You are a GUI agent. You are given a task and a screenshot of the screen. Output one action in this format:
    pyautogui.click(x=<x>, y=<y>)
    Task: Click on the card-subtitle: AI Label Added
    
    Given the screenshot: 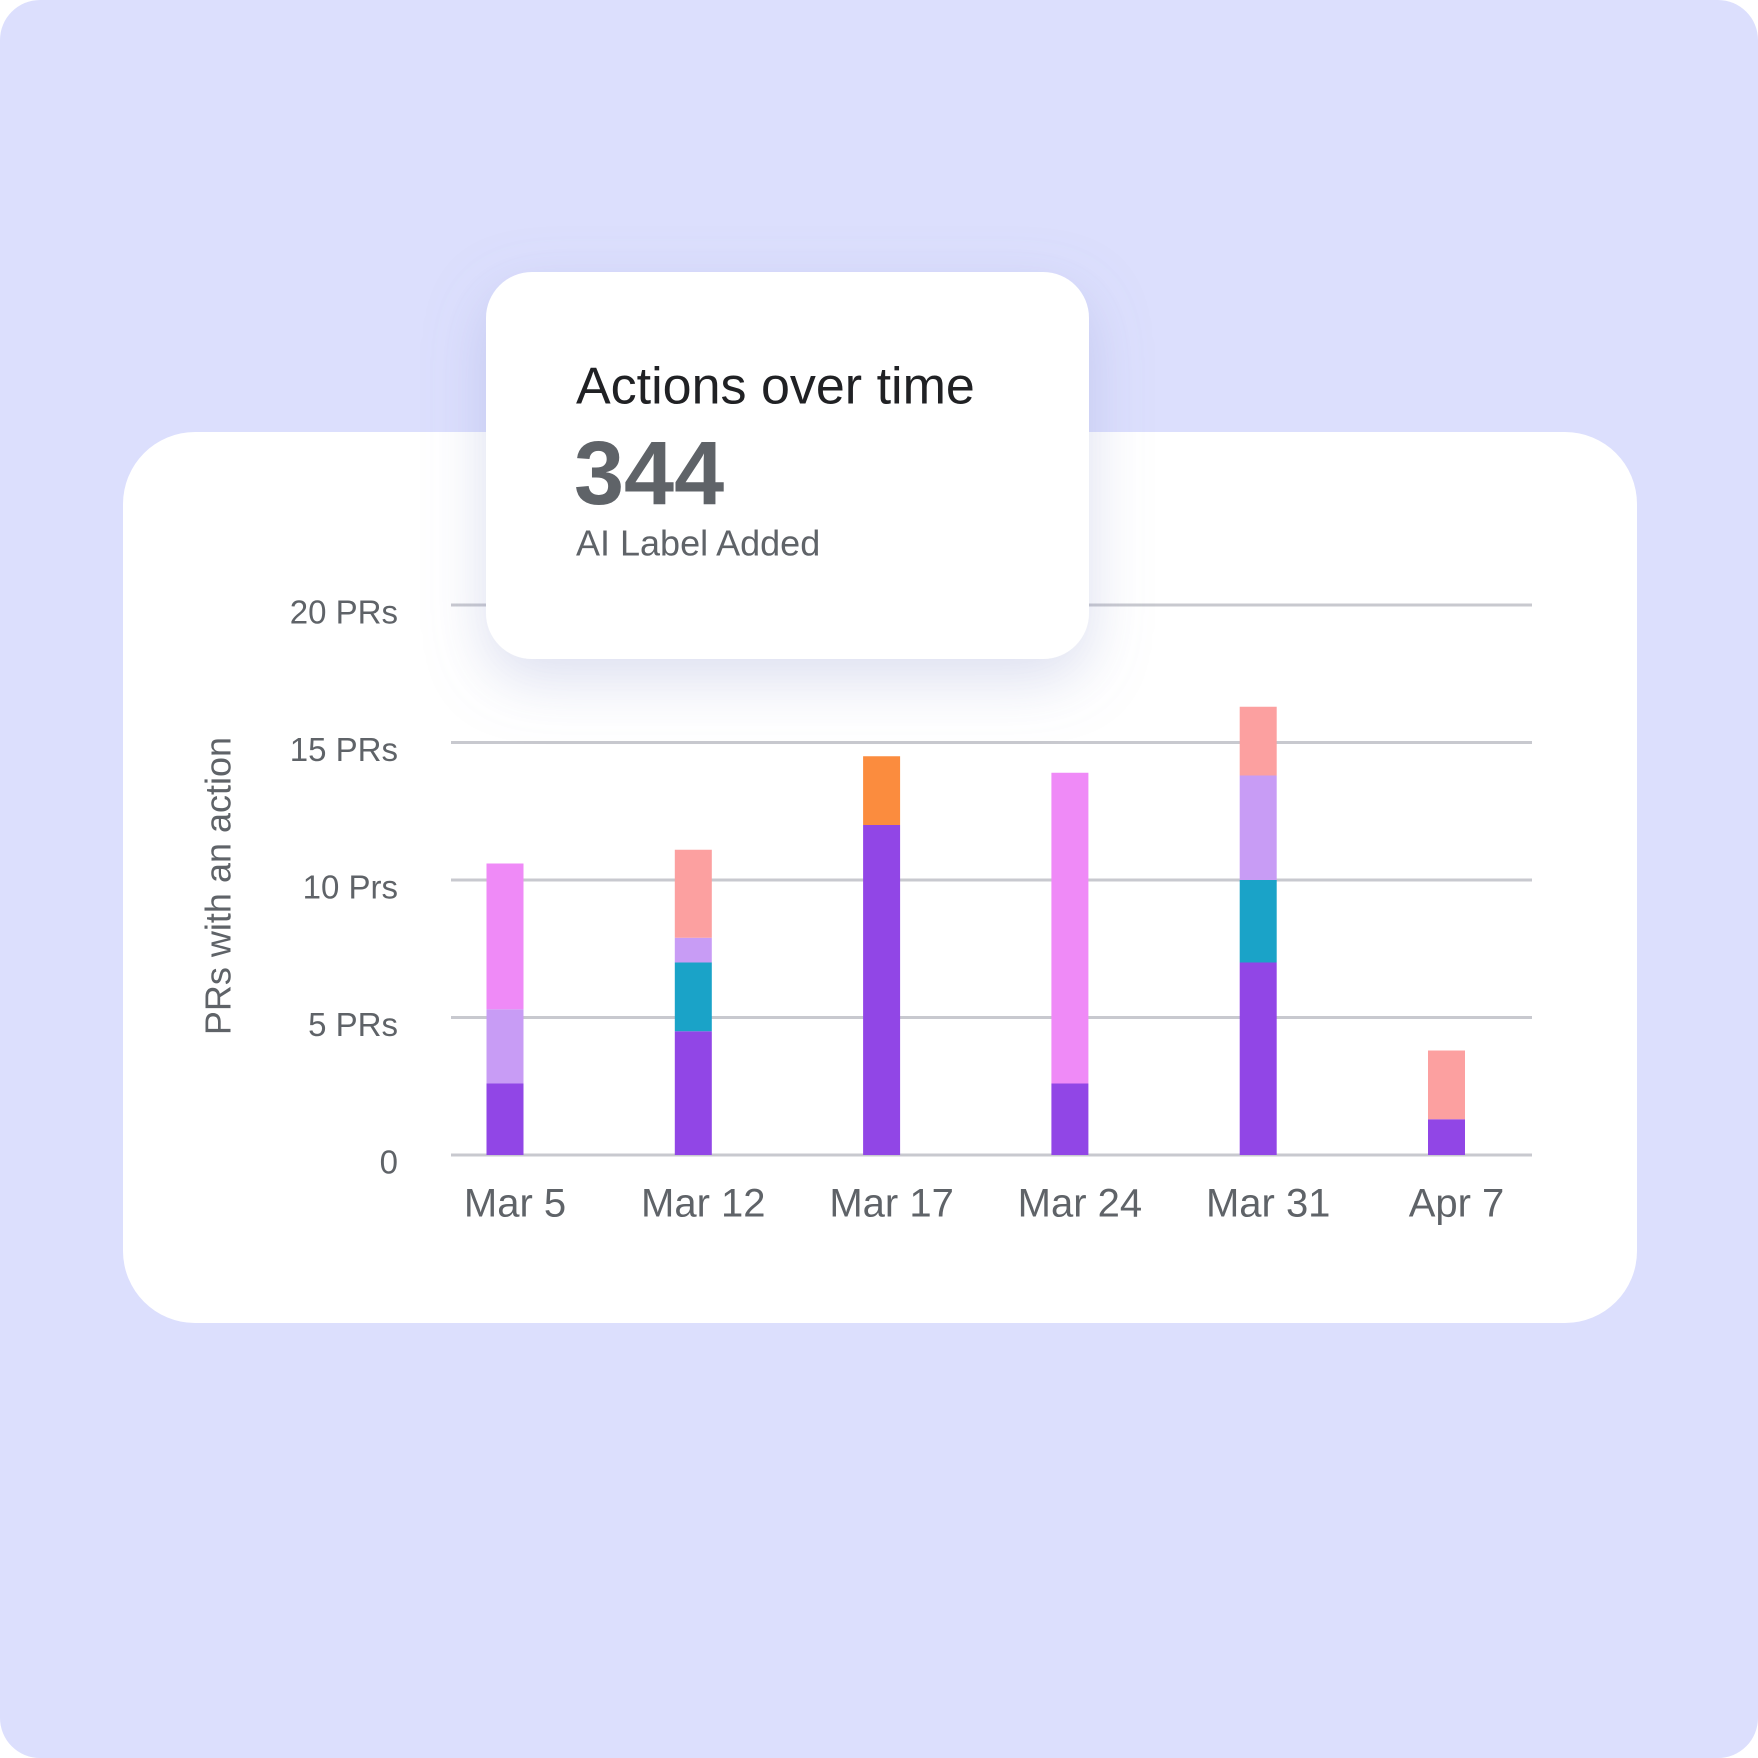 What is the action you would take?
    pyautogui.click(x=698, y=543)
    